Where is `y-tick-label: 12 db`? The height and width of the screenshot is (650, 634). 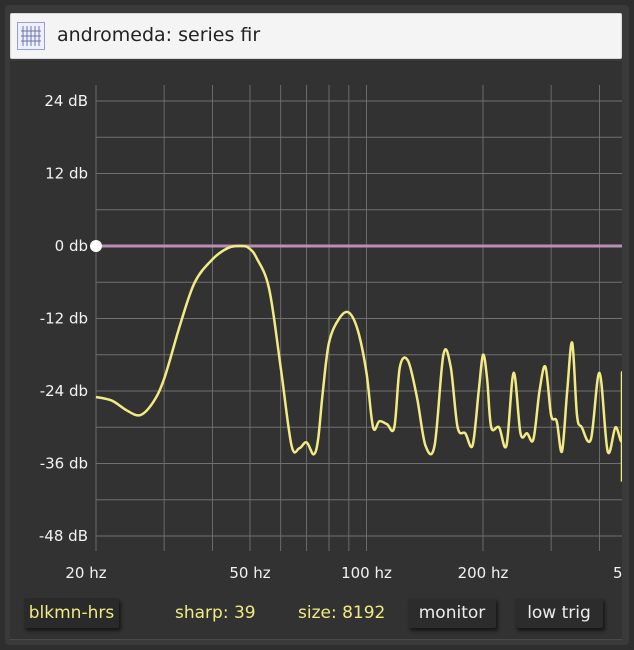
y-tick-label: 12 db is located at coordinates (66, 174).